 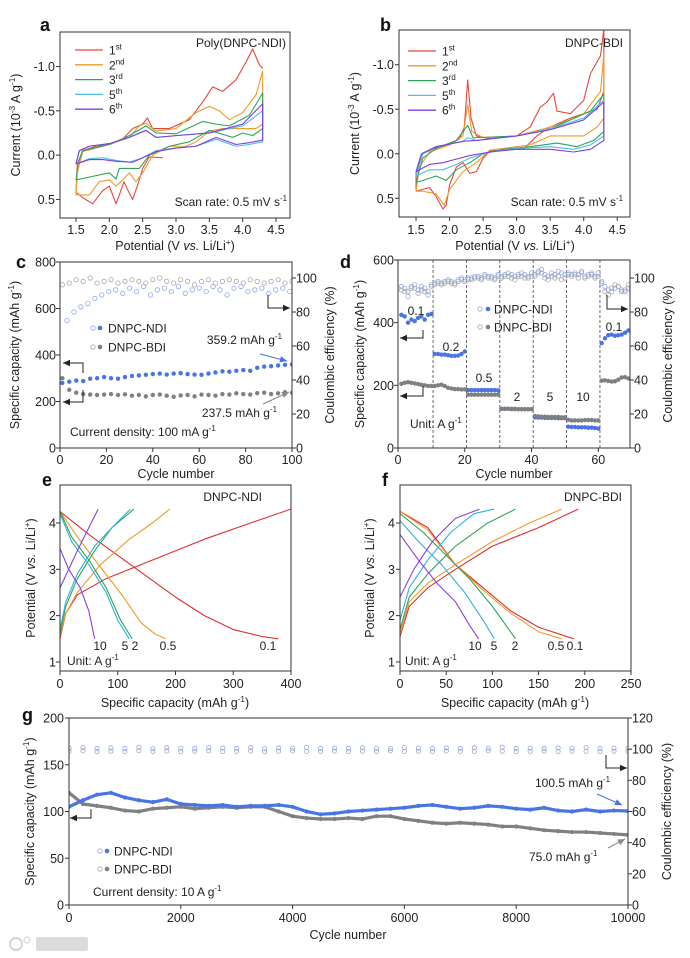 I want to click on annotation-label: Unit: A g-1, so click(x=431, y=660).